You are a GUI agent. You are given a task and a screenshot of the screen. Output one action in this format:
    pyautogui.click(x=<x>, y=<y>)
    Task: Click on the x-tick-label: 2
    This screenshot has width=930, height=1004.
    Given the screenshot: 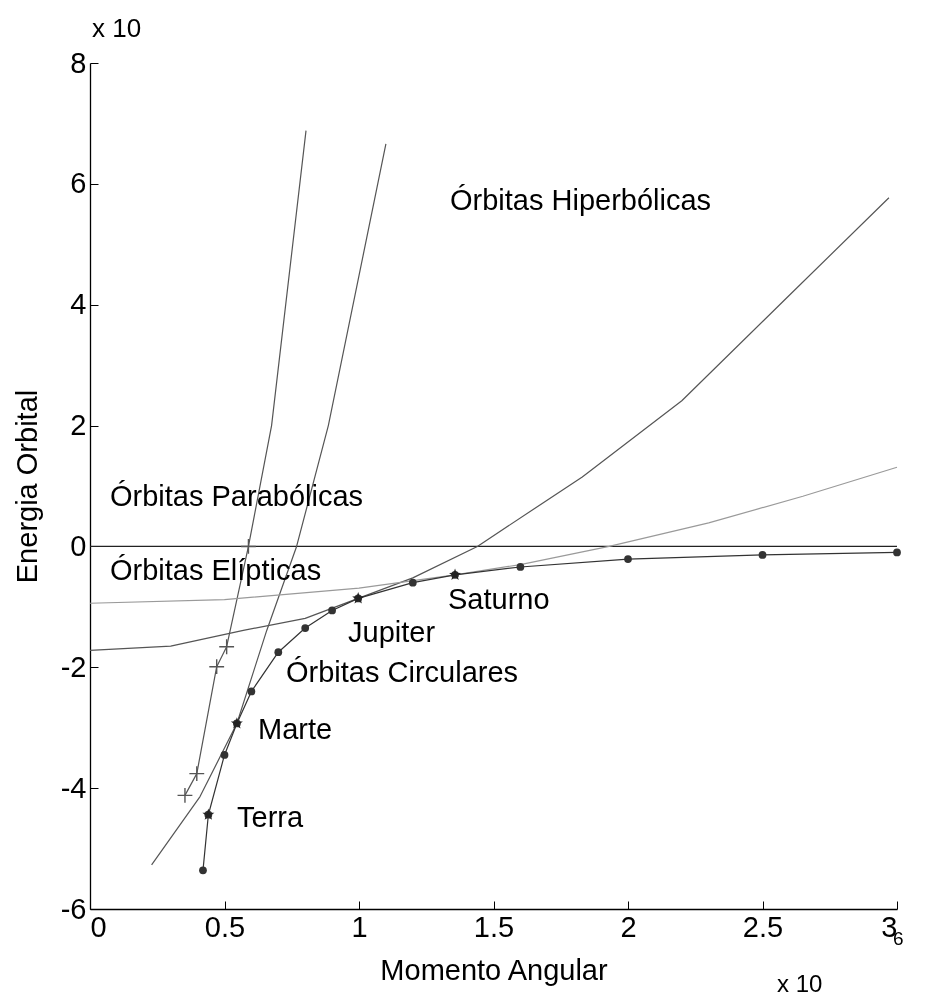 What is the action you would take?
    pyautogui.click(x=628, y=926)
    